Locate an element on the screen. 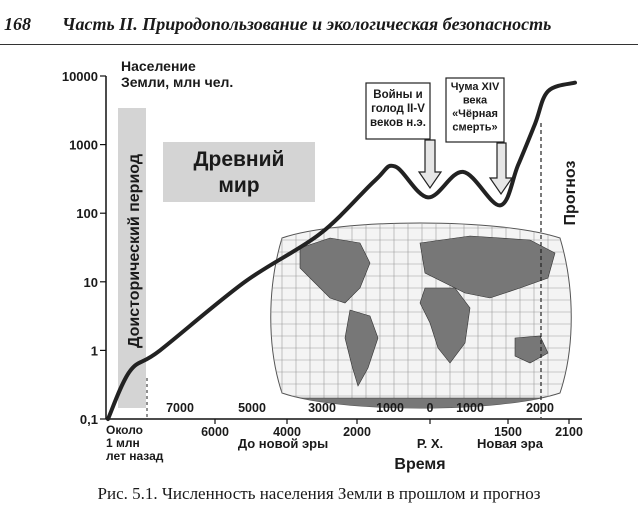 The width and height of the screenshot is (638, 522). y-tick-label: 10 is located at coordinates (91, 282).